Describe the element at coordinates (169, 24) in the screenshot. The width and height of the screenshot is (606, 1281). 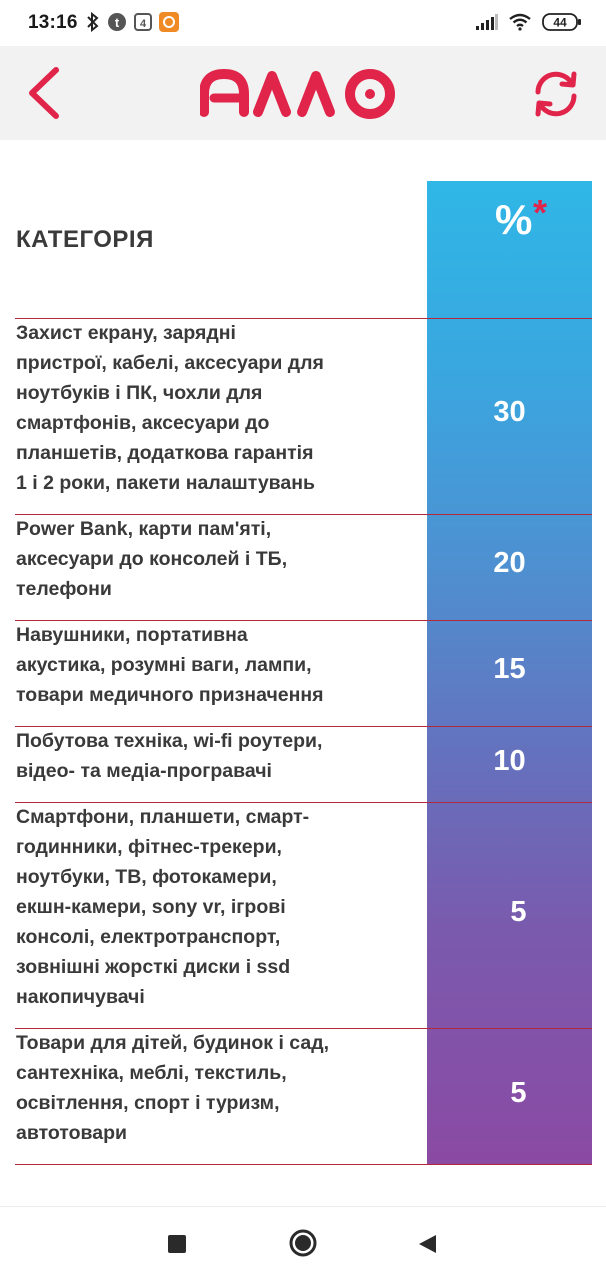
I see `app-orange-icon` at that location.